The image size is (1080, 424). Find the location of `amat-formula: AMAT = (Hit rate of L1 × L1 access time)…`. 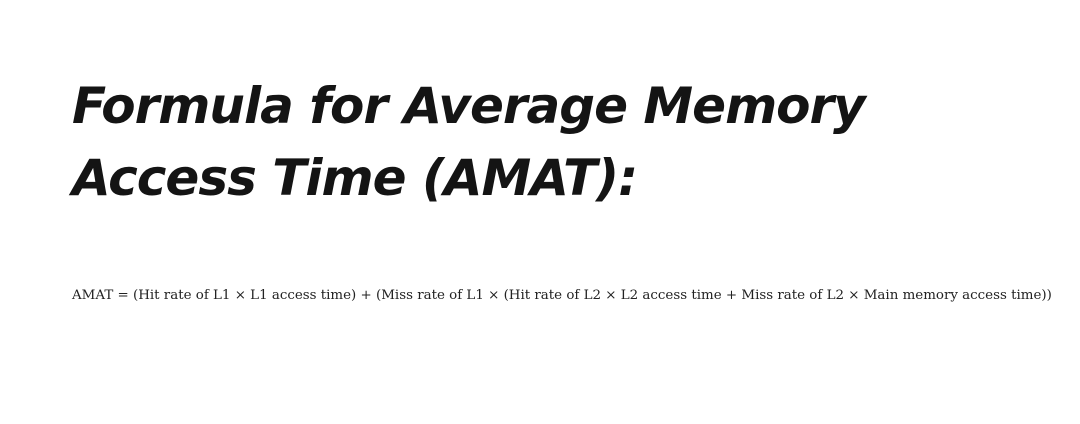

amat-formula: AMAT = (Hit rate of L1 × L1 access time)… is located at coordinates (562, 295).